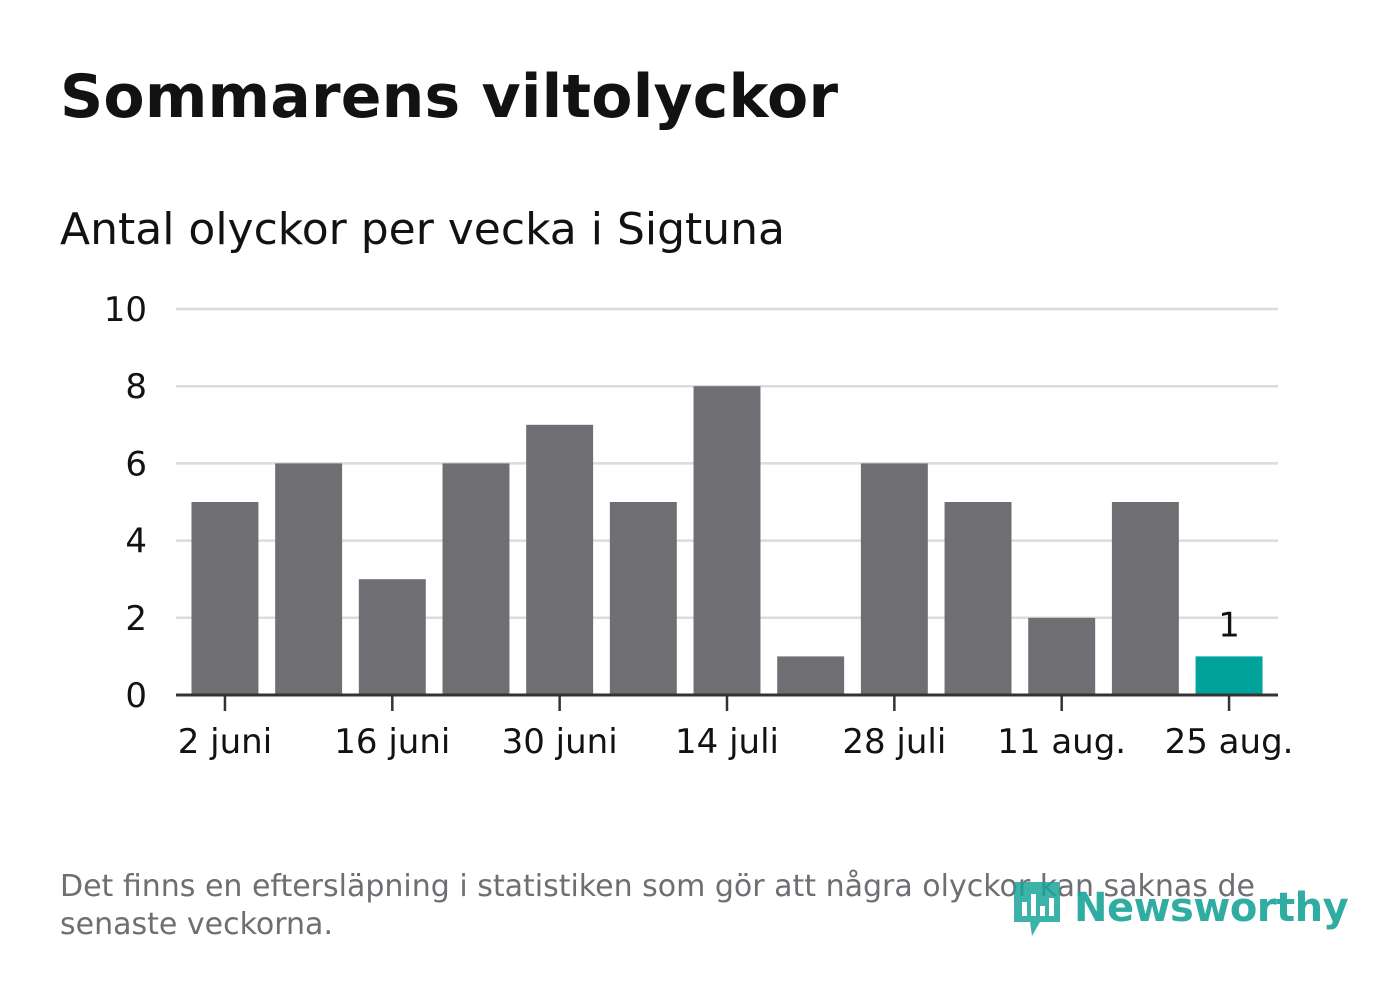 This screenshot has width=1382, height=999. I want to click on x-tick-label: 25 aug., so click(1229, 742).